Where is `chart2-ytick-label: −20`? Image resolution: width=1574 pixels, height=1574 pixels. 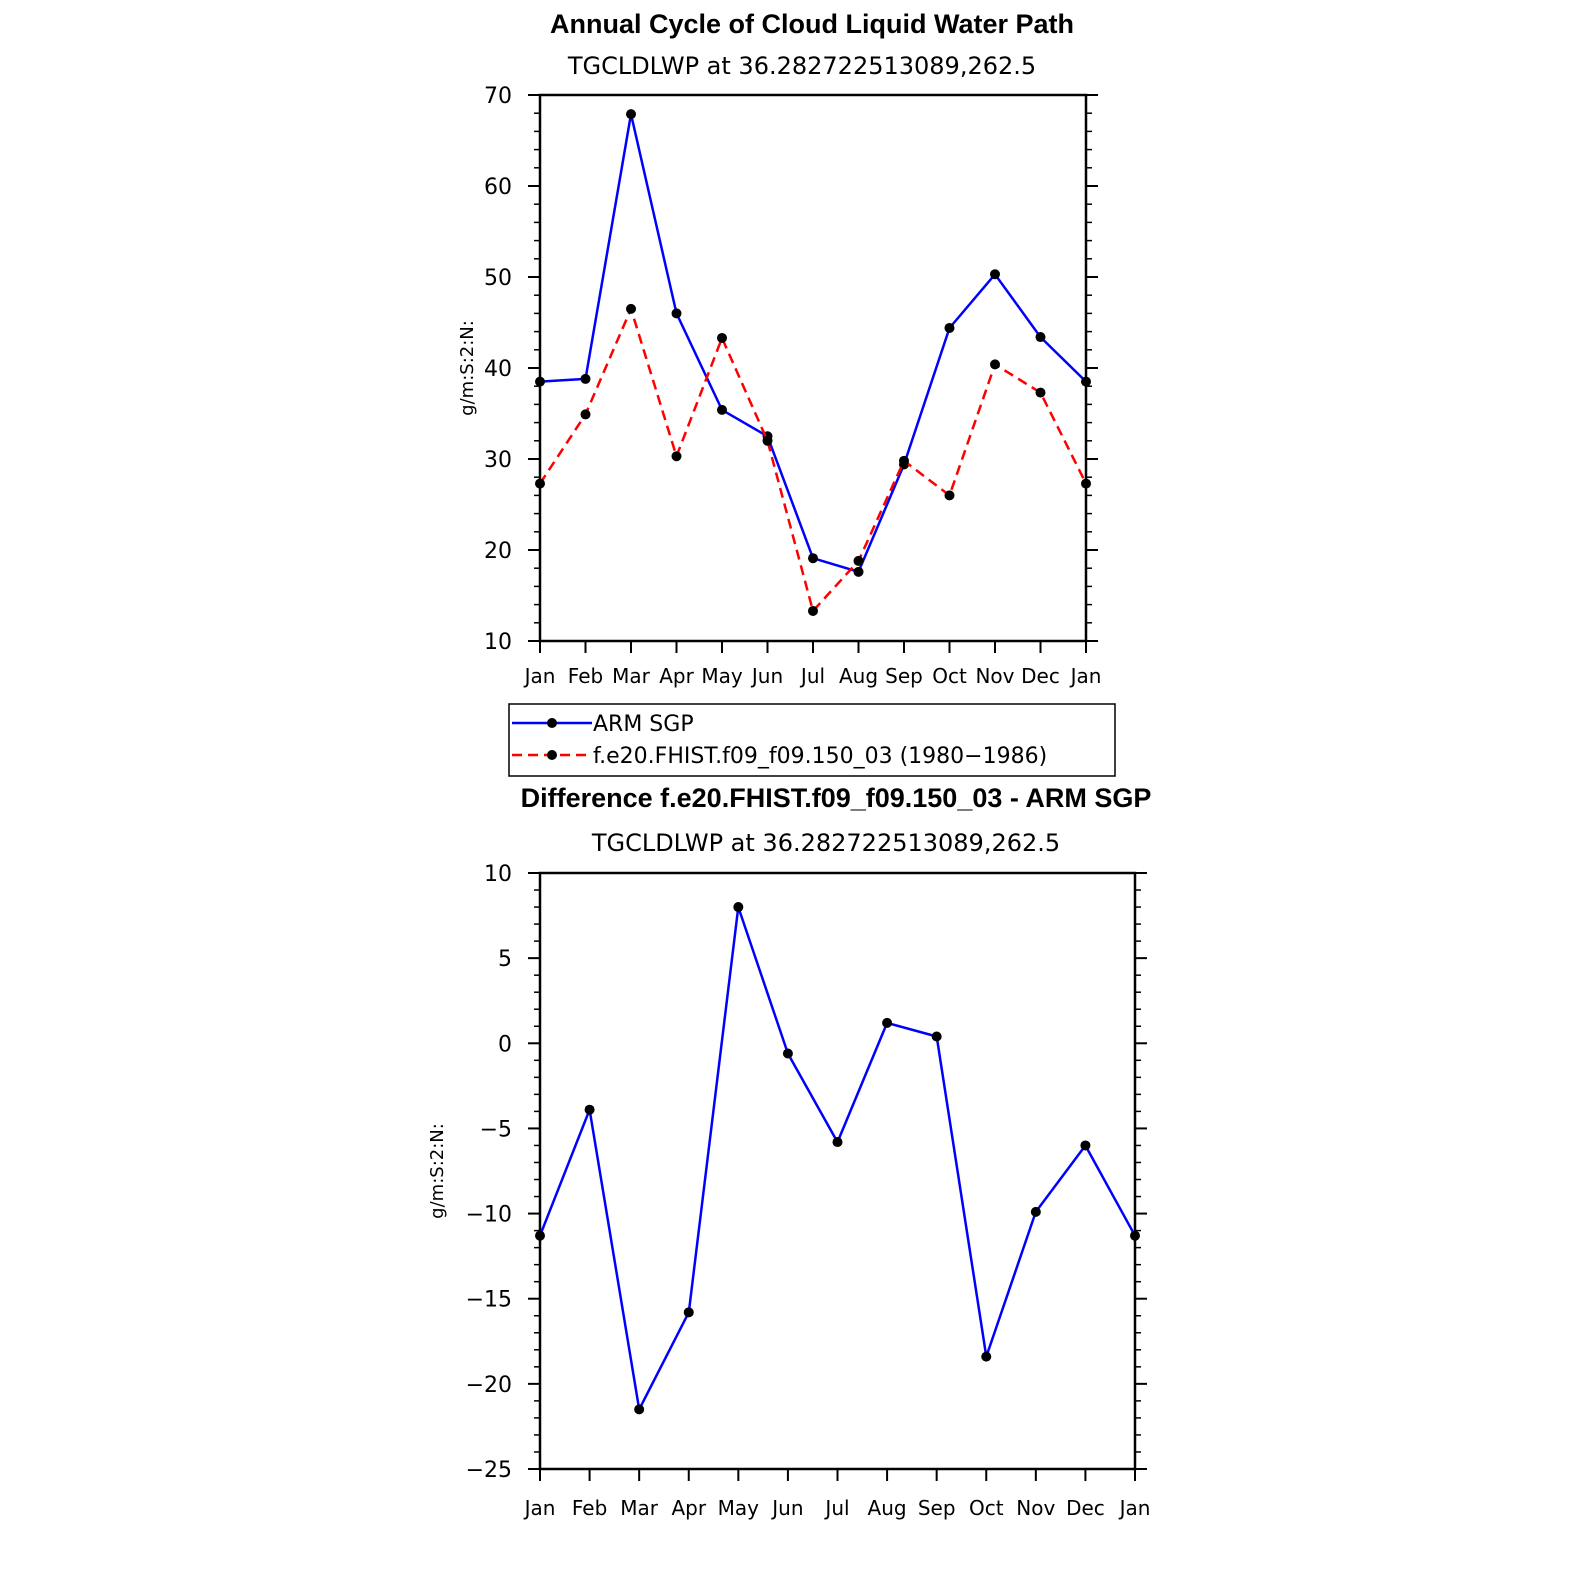 chart2-ytick-label: −20 is located at coordinates (489, 1385).